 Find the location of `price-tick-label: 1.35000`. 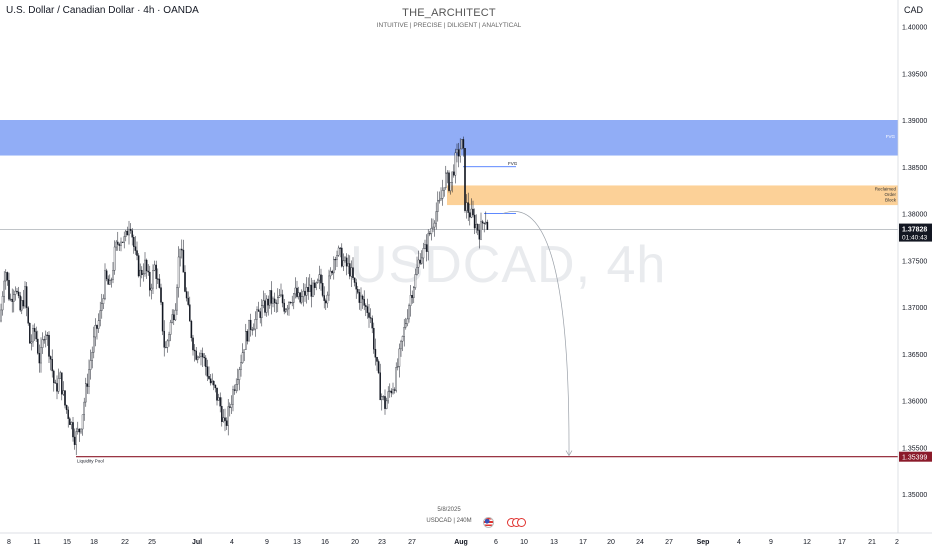

price-tick-label: 1.35000 is located at coordinates (914, 495).